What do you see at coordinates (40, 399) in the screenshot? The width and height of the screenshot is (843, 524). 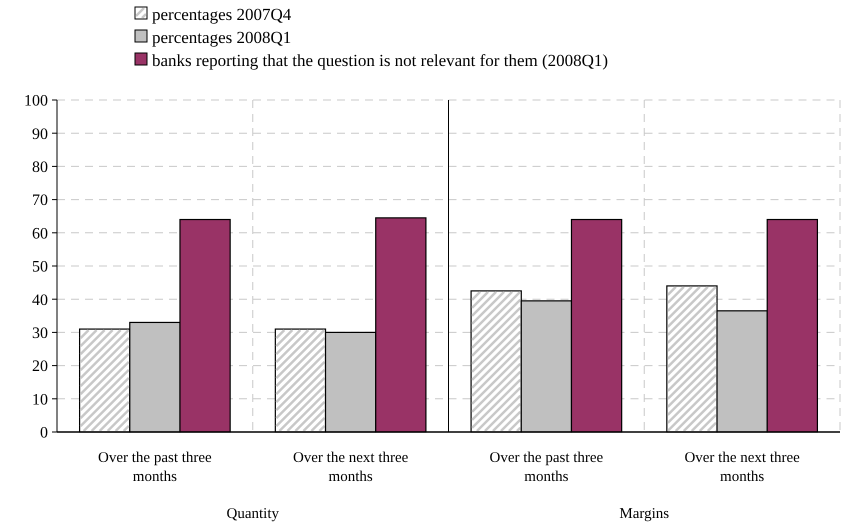 I see `y-tick-label: 10` at bounding box center [40, 399].